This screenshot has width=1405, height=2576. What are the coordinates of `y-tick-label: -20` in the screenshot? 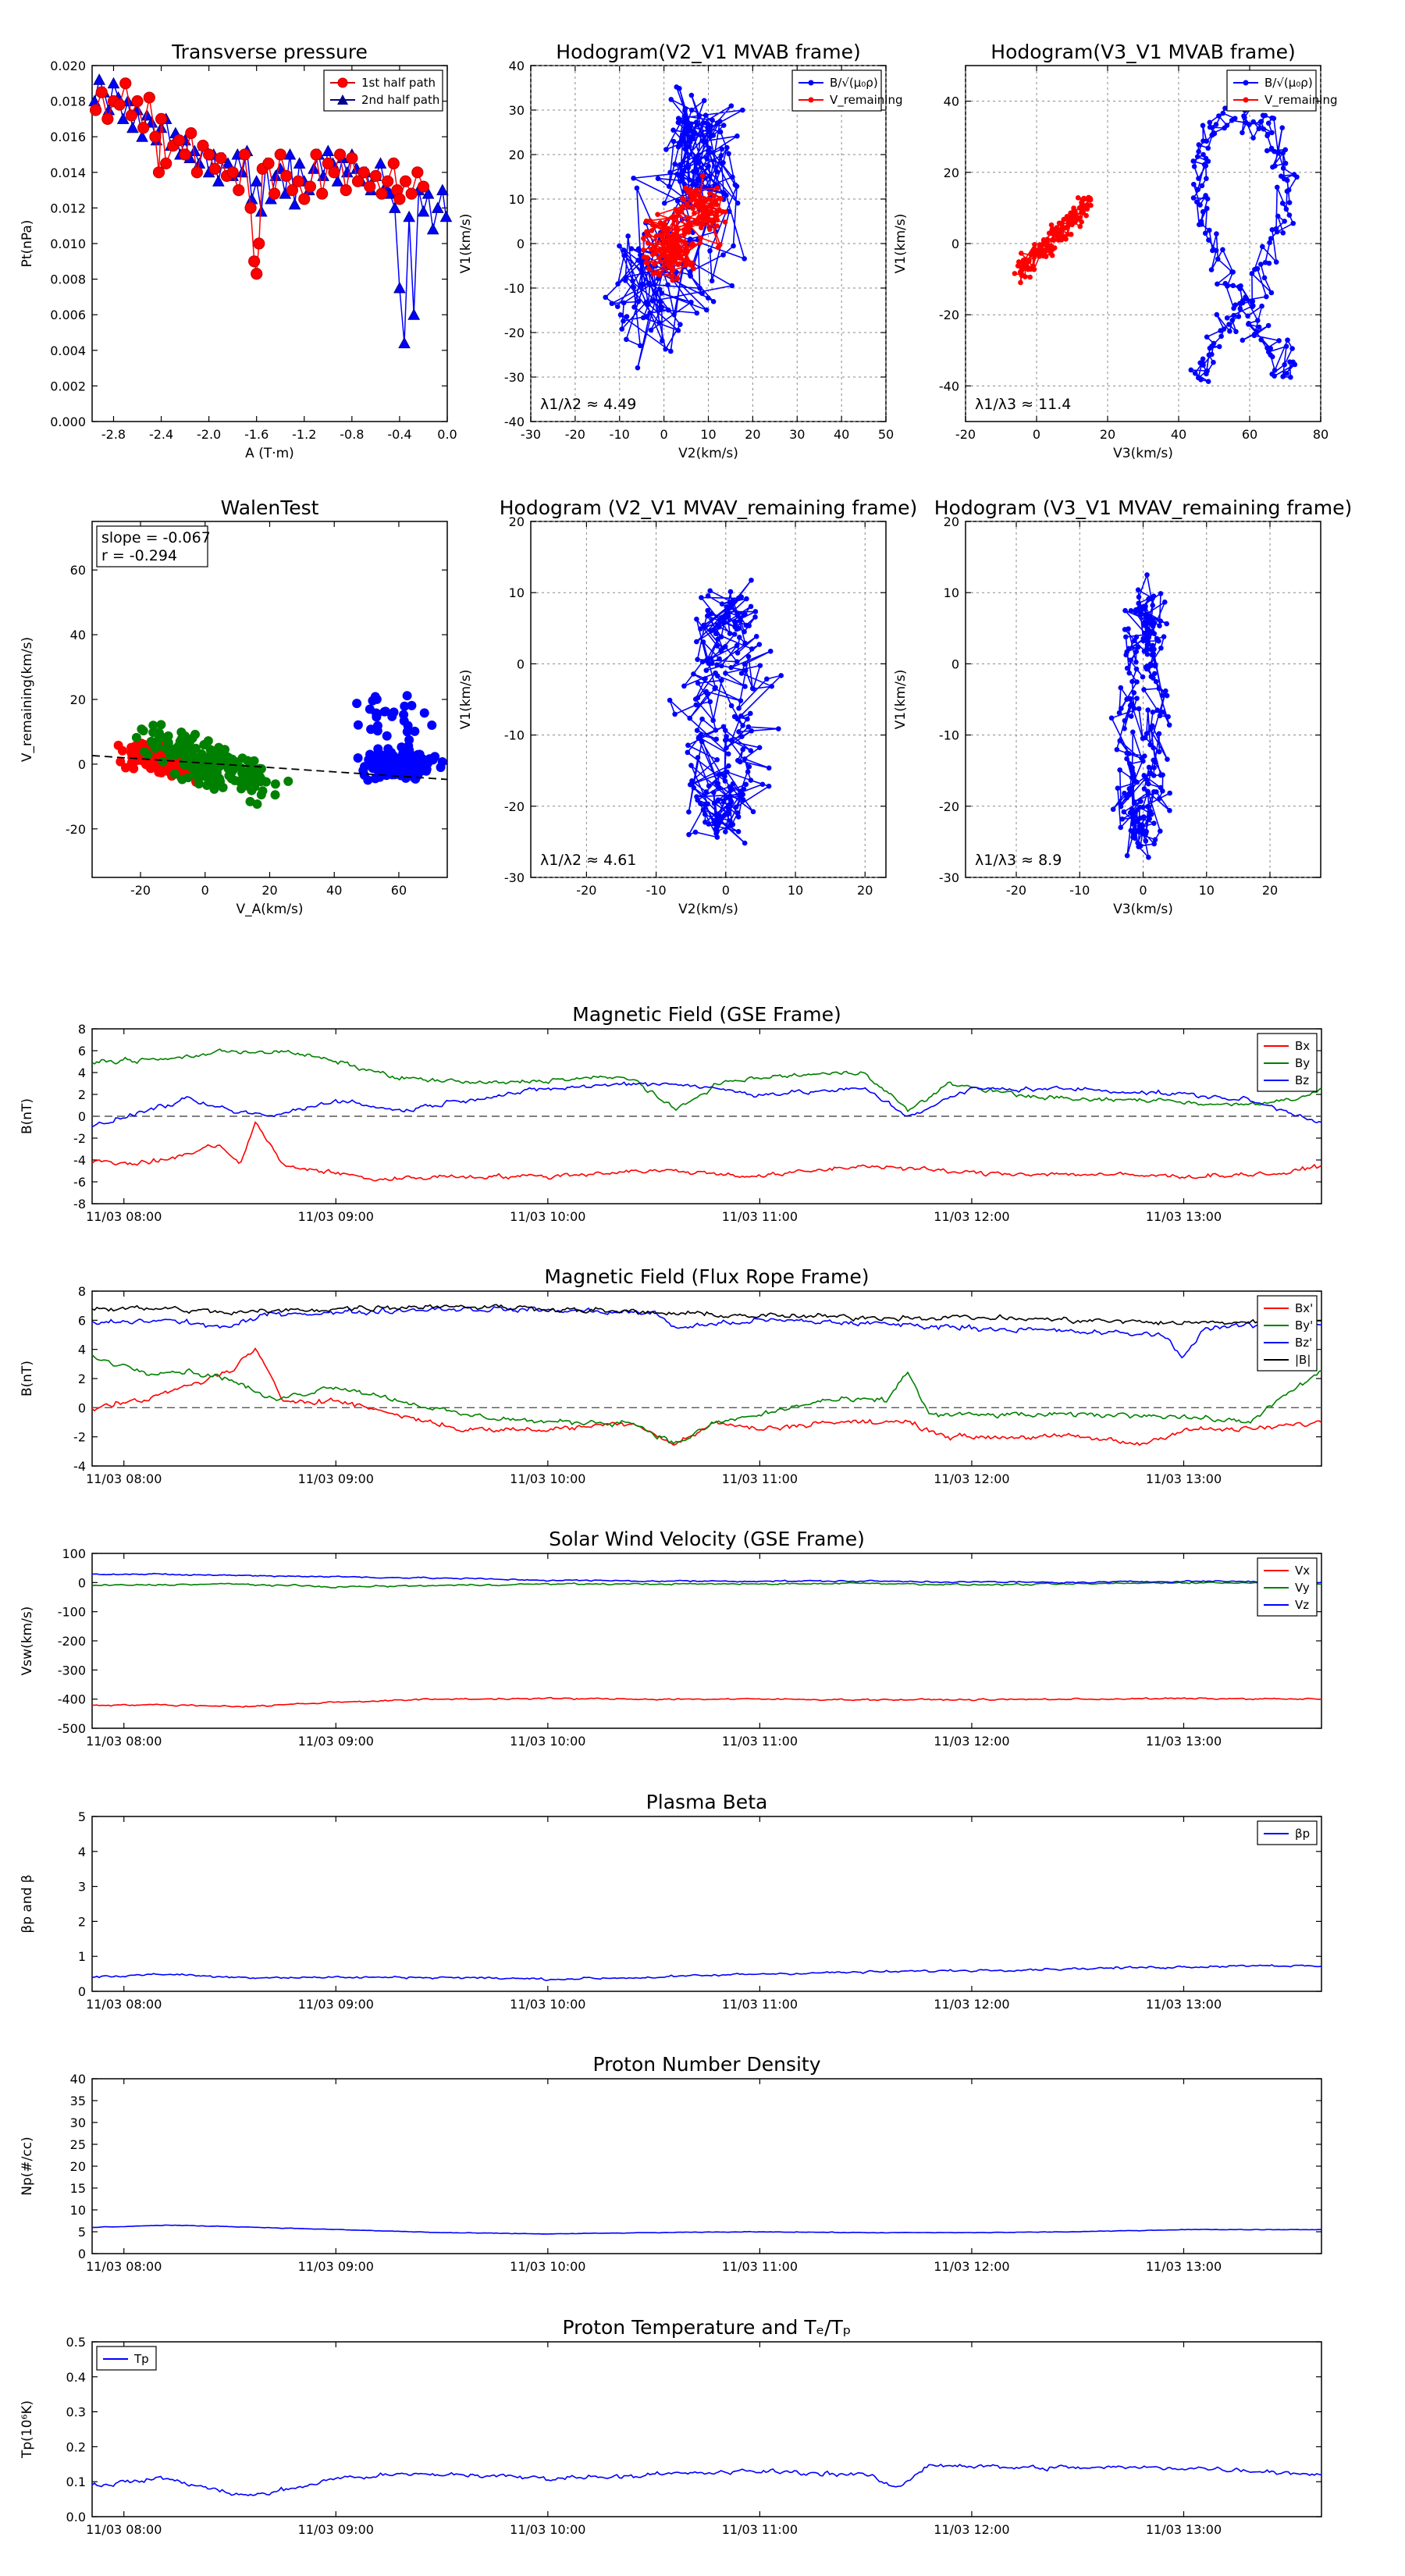 It's located at (949, 315).